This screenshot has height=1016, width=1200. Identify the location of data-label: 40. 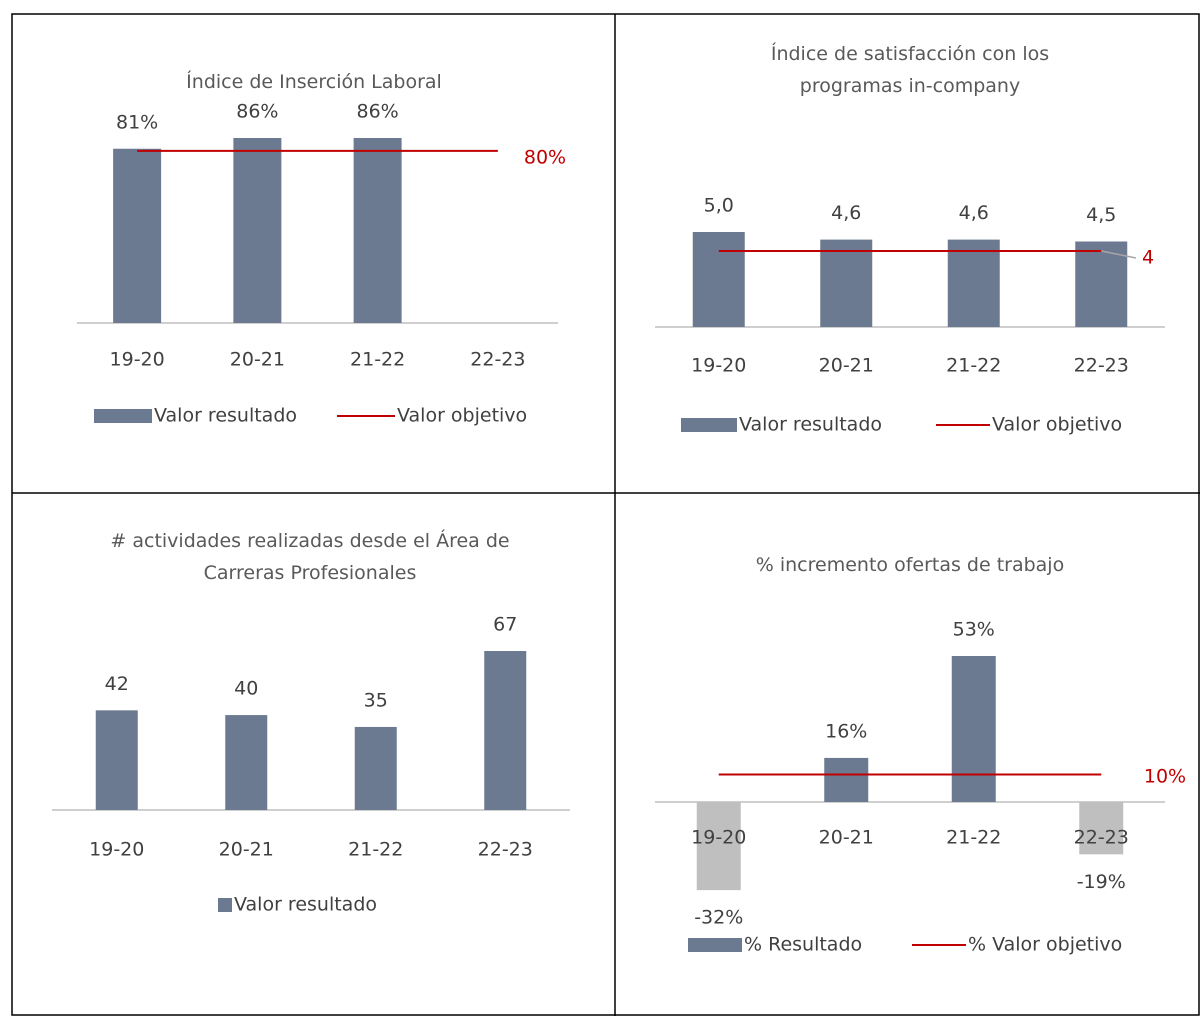
(246, 689).